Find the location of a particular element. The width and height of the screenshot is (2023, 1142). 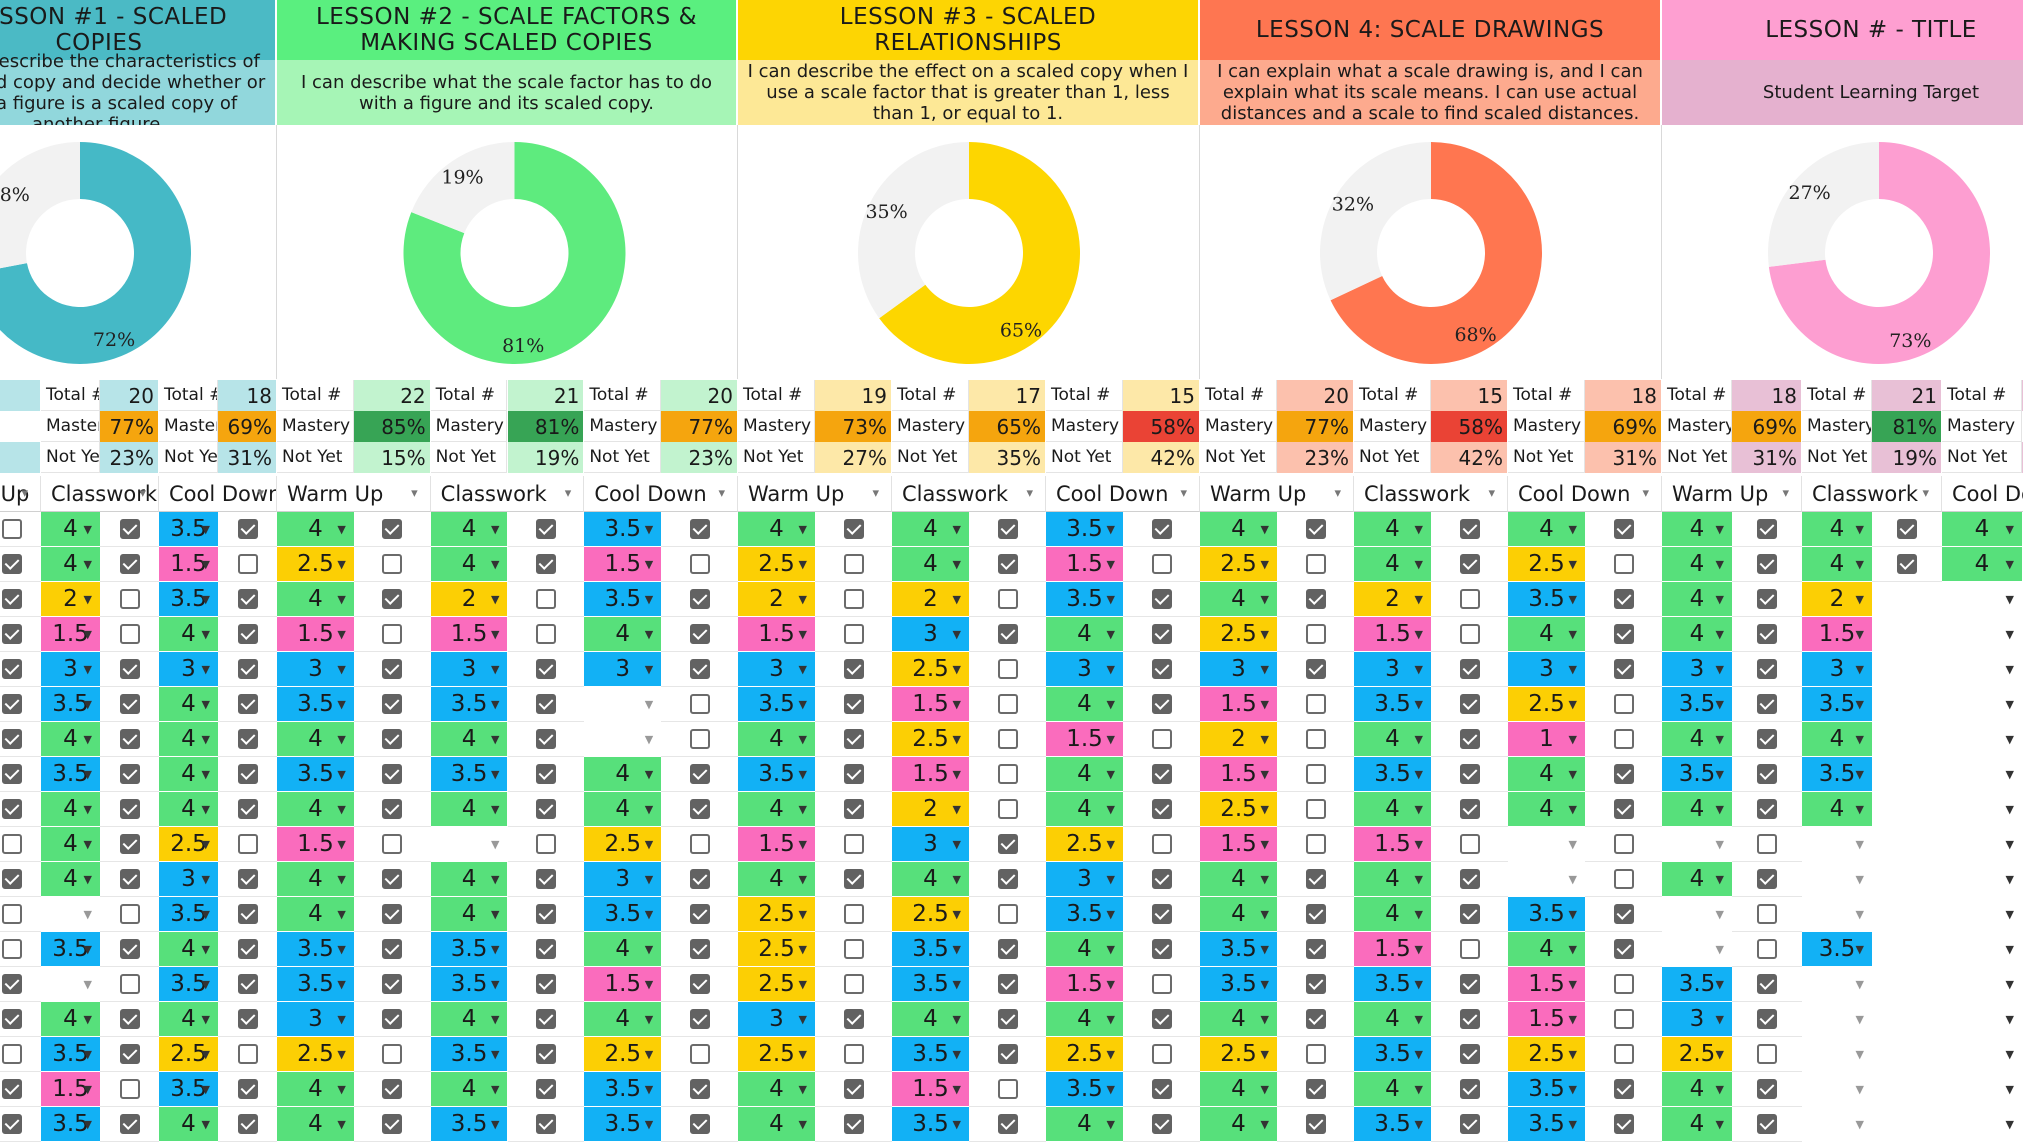

column-header-warm-up: Warm Up ▾ is located at coordinates (354, 494).